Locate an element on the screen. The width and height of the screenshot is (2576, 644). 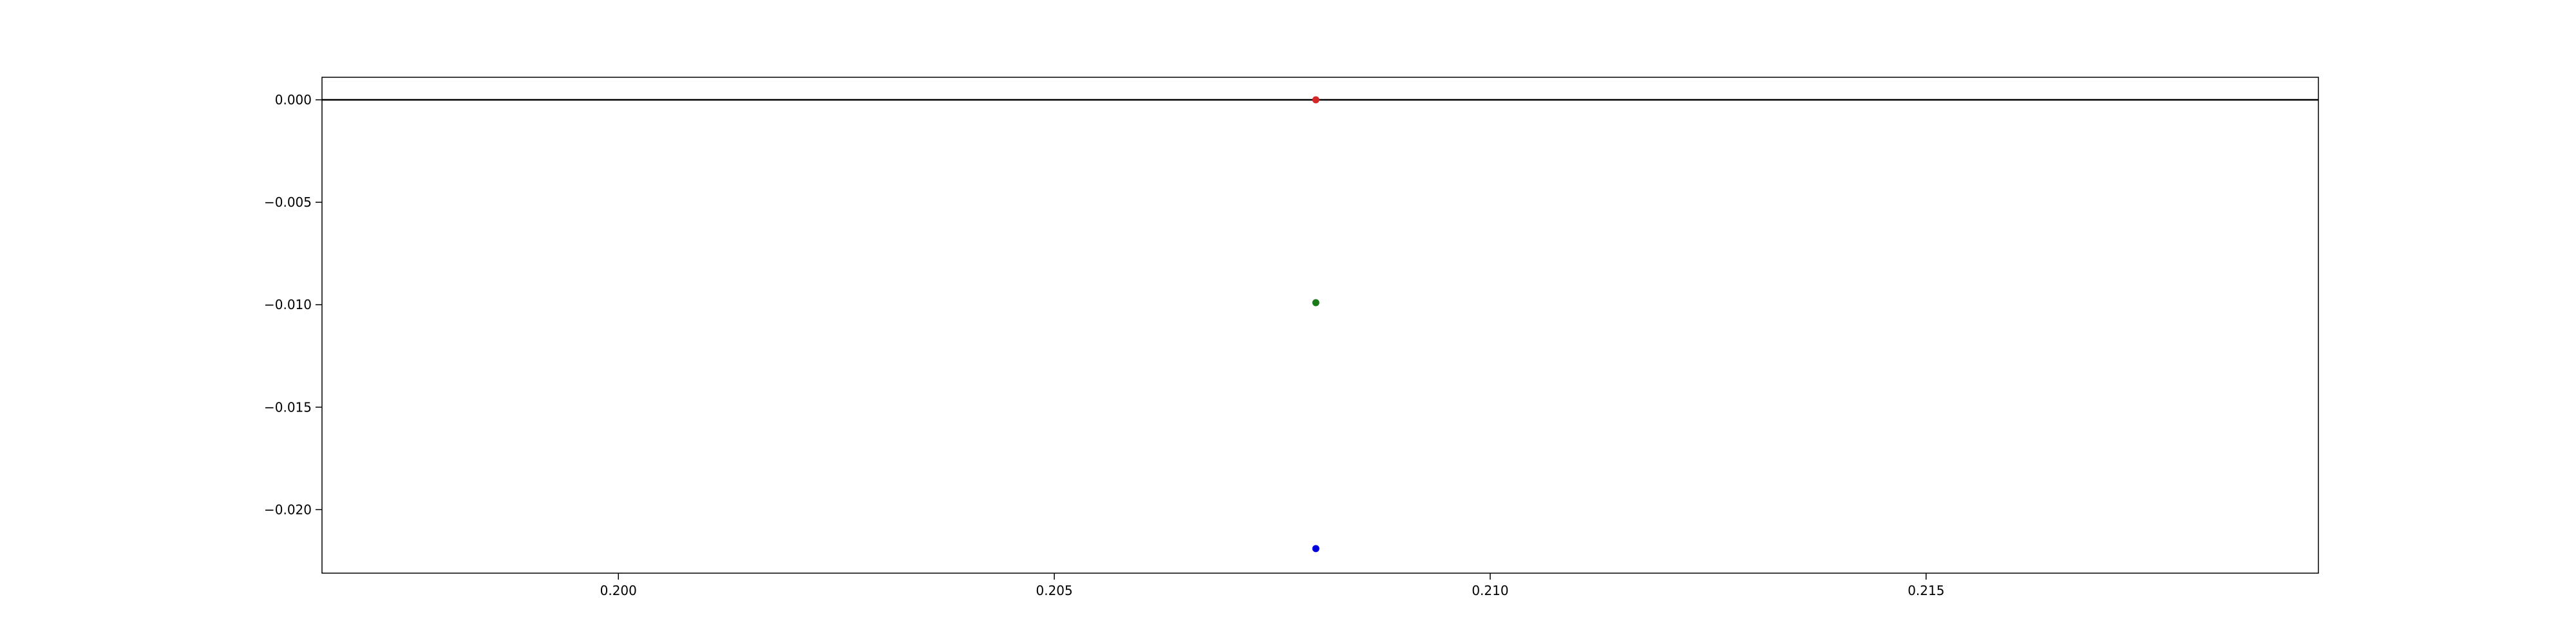
x-tick-label: 0.200 is located at coordinates (619, 590).